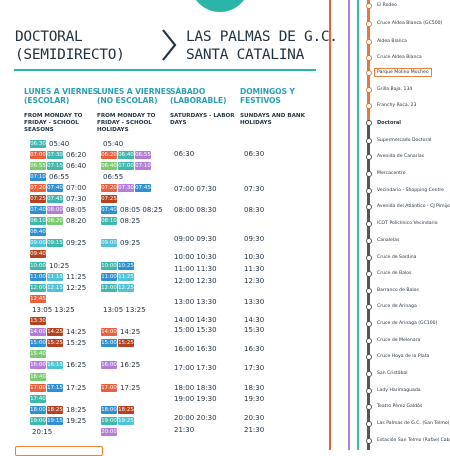 The width and height of the screenshot is (450, 456). I want to click on stop-label: Barranco de Balos, so click(398, 290).